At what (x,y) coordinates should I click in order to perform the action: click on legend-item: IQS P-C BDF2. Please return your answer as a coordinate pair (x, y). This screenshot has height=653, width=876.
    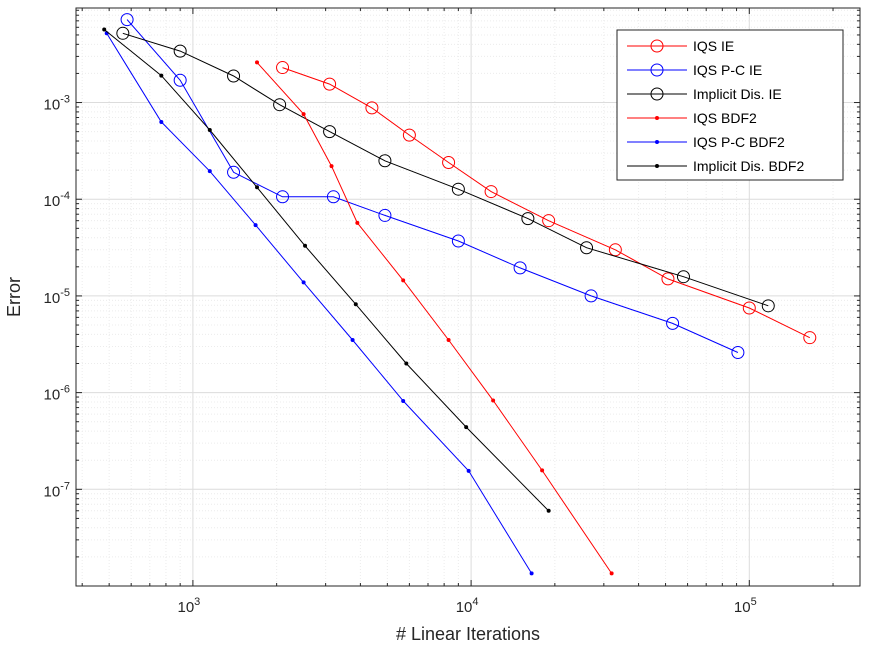
    Looking at the image, I should click on (706, 142).